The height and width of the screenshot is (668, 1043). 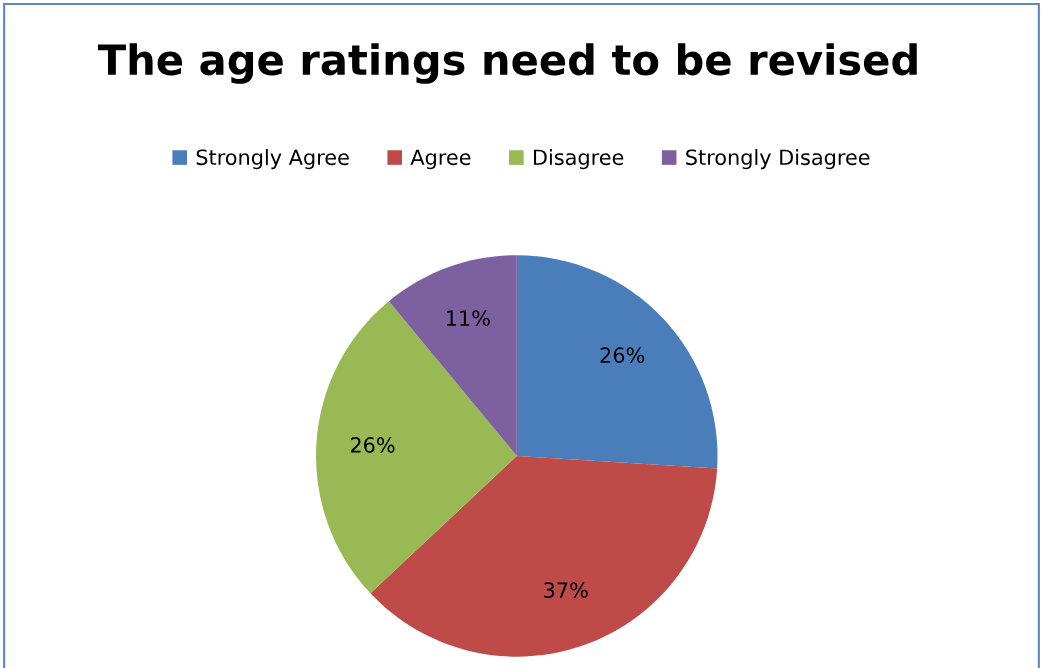 What do you see at coordinates (507, 63) in the screenshot?
I see `chart-title: The age ratings need to be revised` at bounding box center [507, 63].